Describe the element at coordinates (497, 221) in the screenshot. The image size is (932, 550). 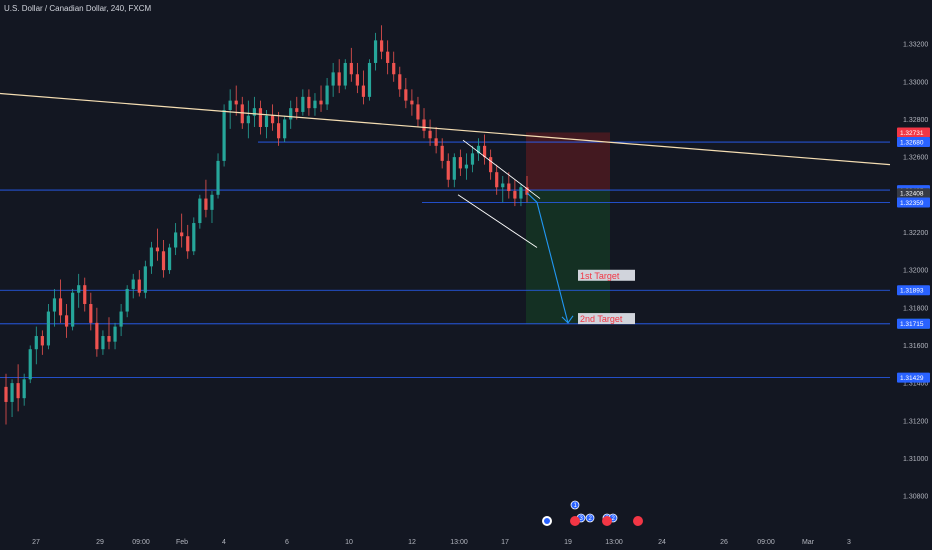
I see `wedge-lower-line` at that location.